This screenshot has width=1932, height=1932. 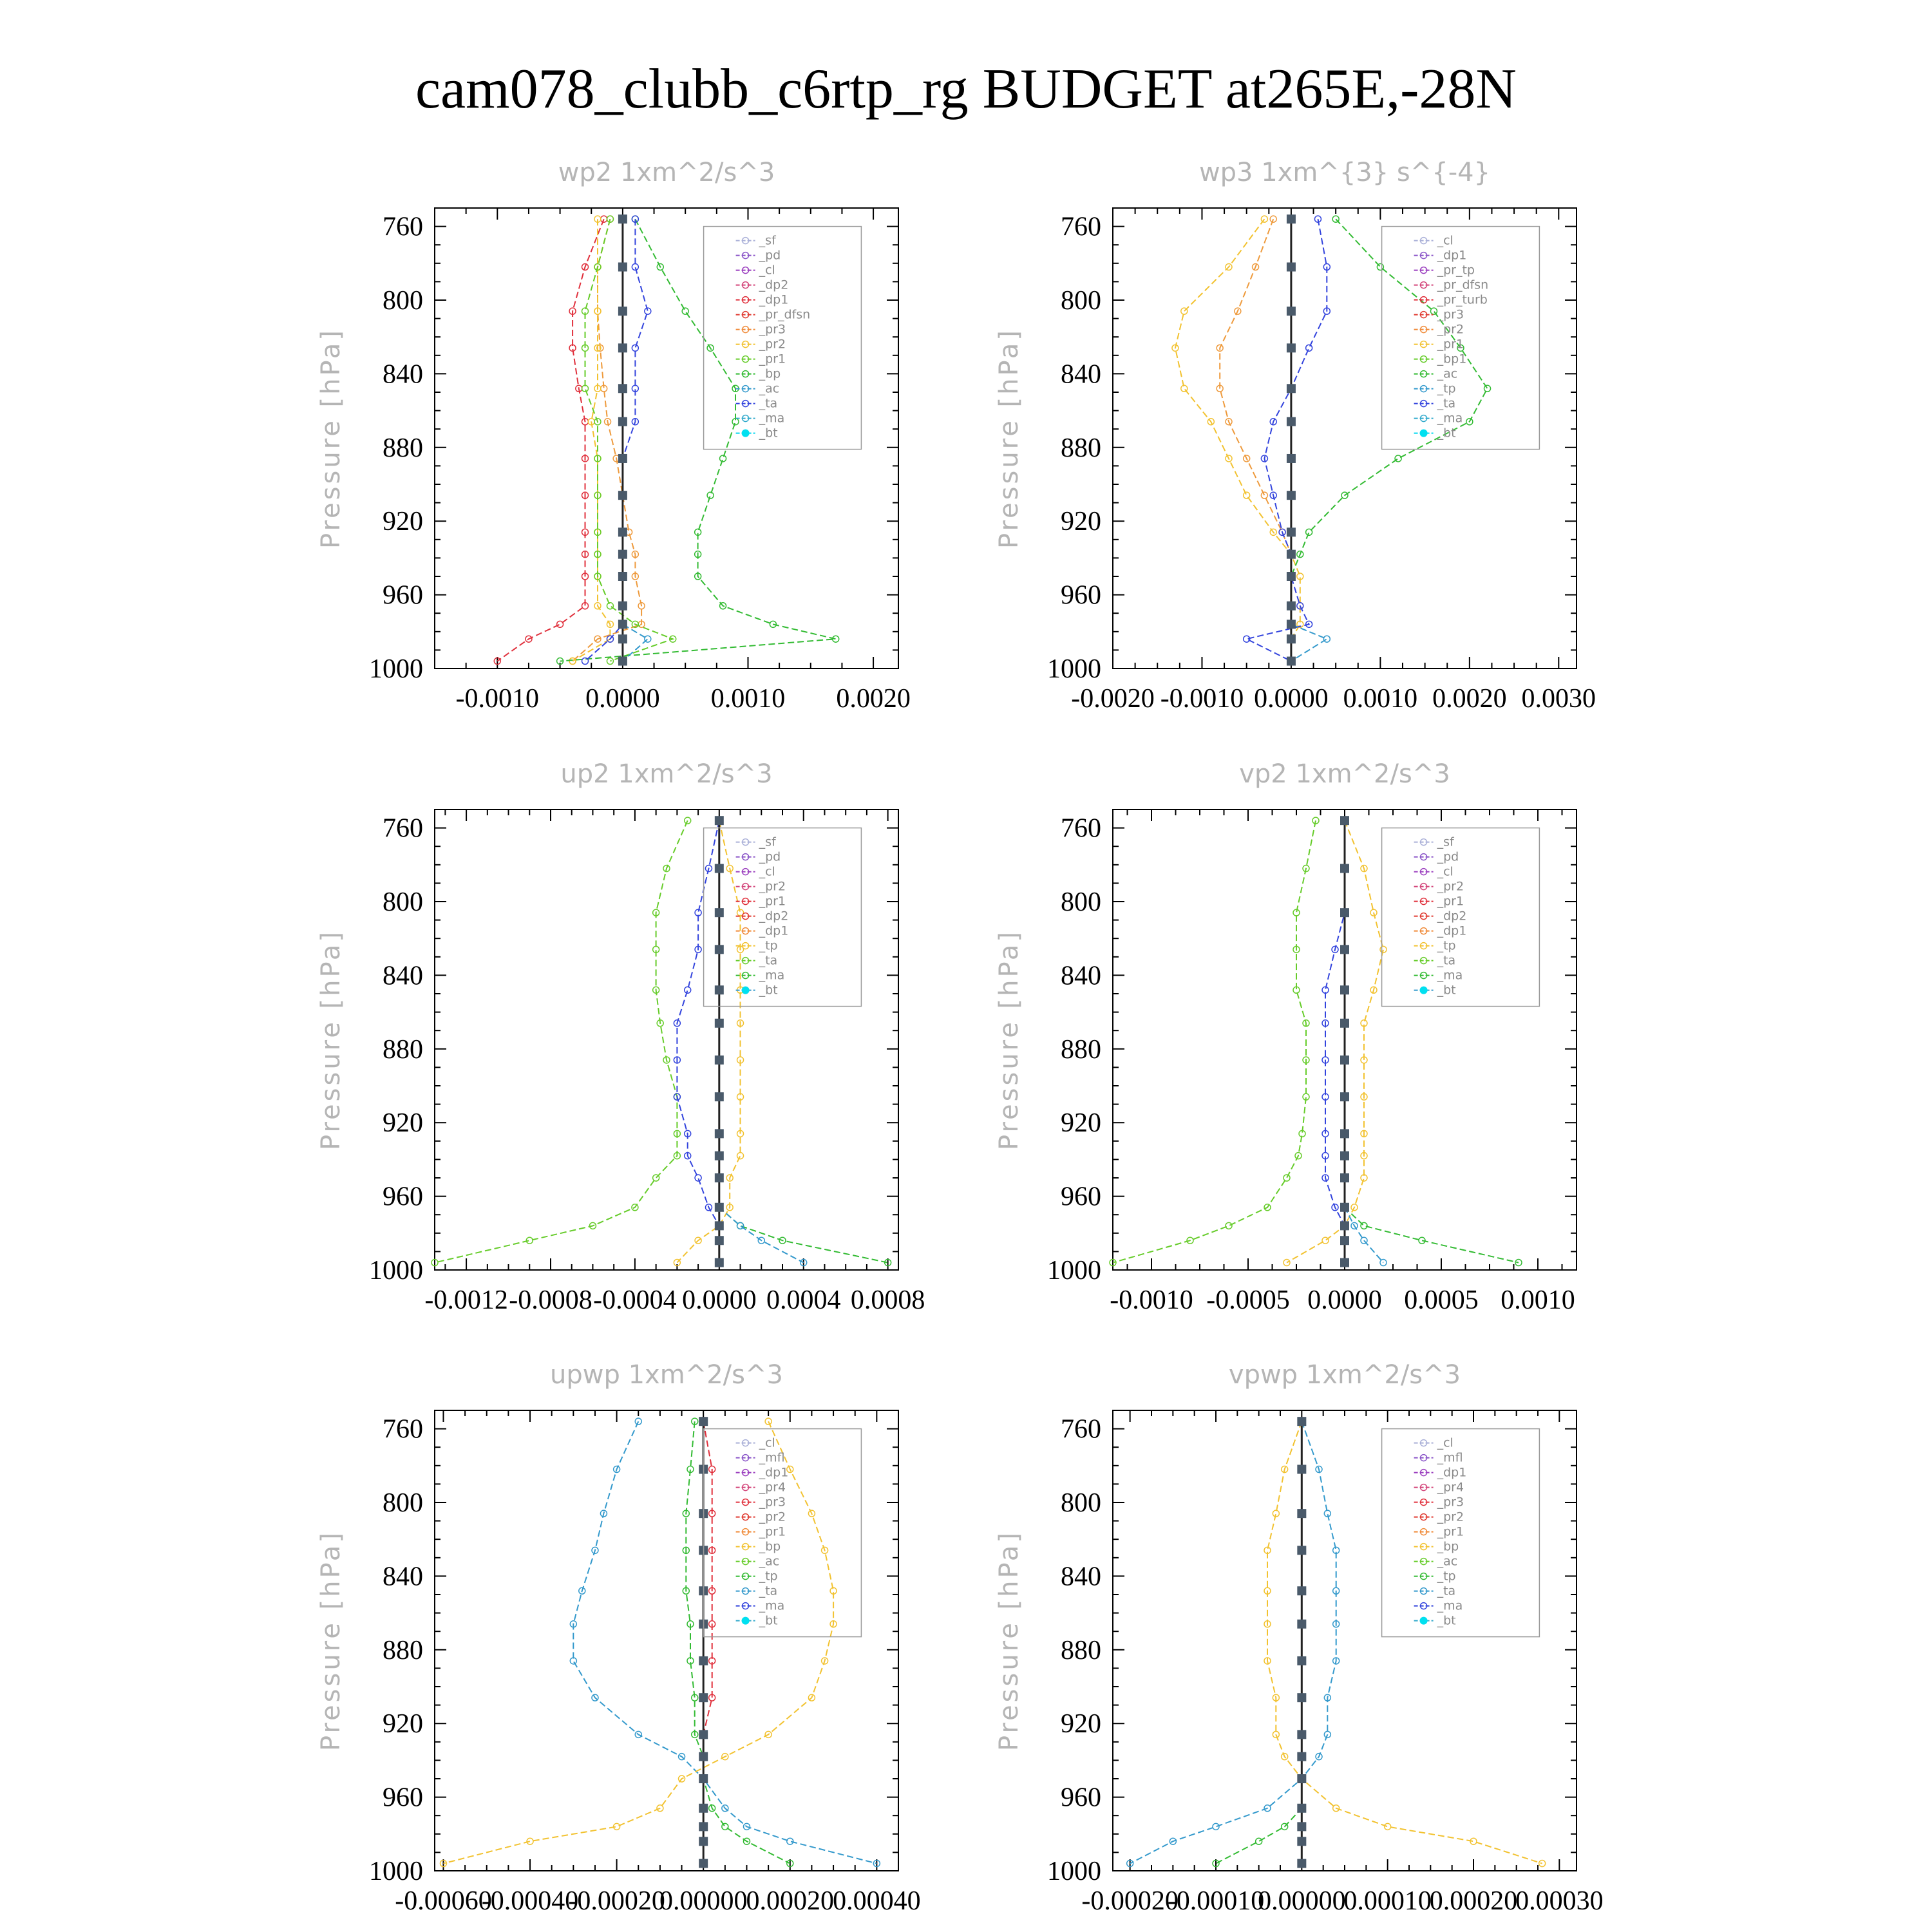 I want to click on legend: _sf_pd_cl_pr2_pr1_dp2_dp1_tp_ta_ma_bt, so click(x=782, y=917).